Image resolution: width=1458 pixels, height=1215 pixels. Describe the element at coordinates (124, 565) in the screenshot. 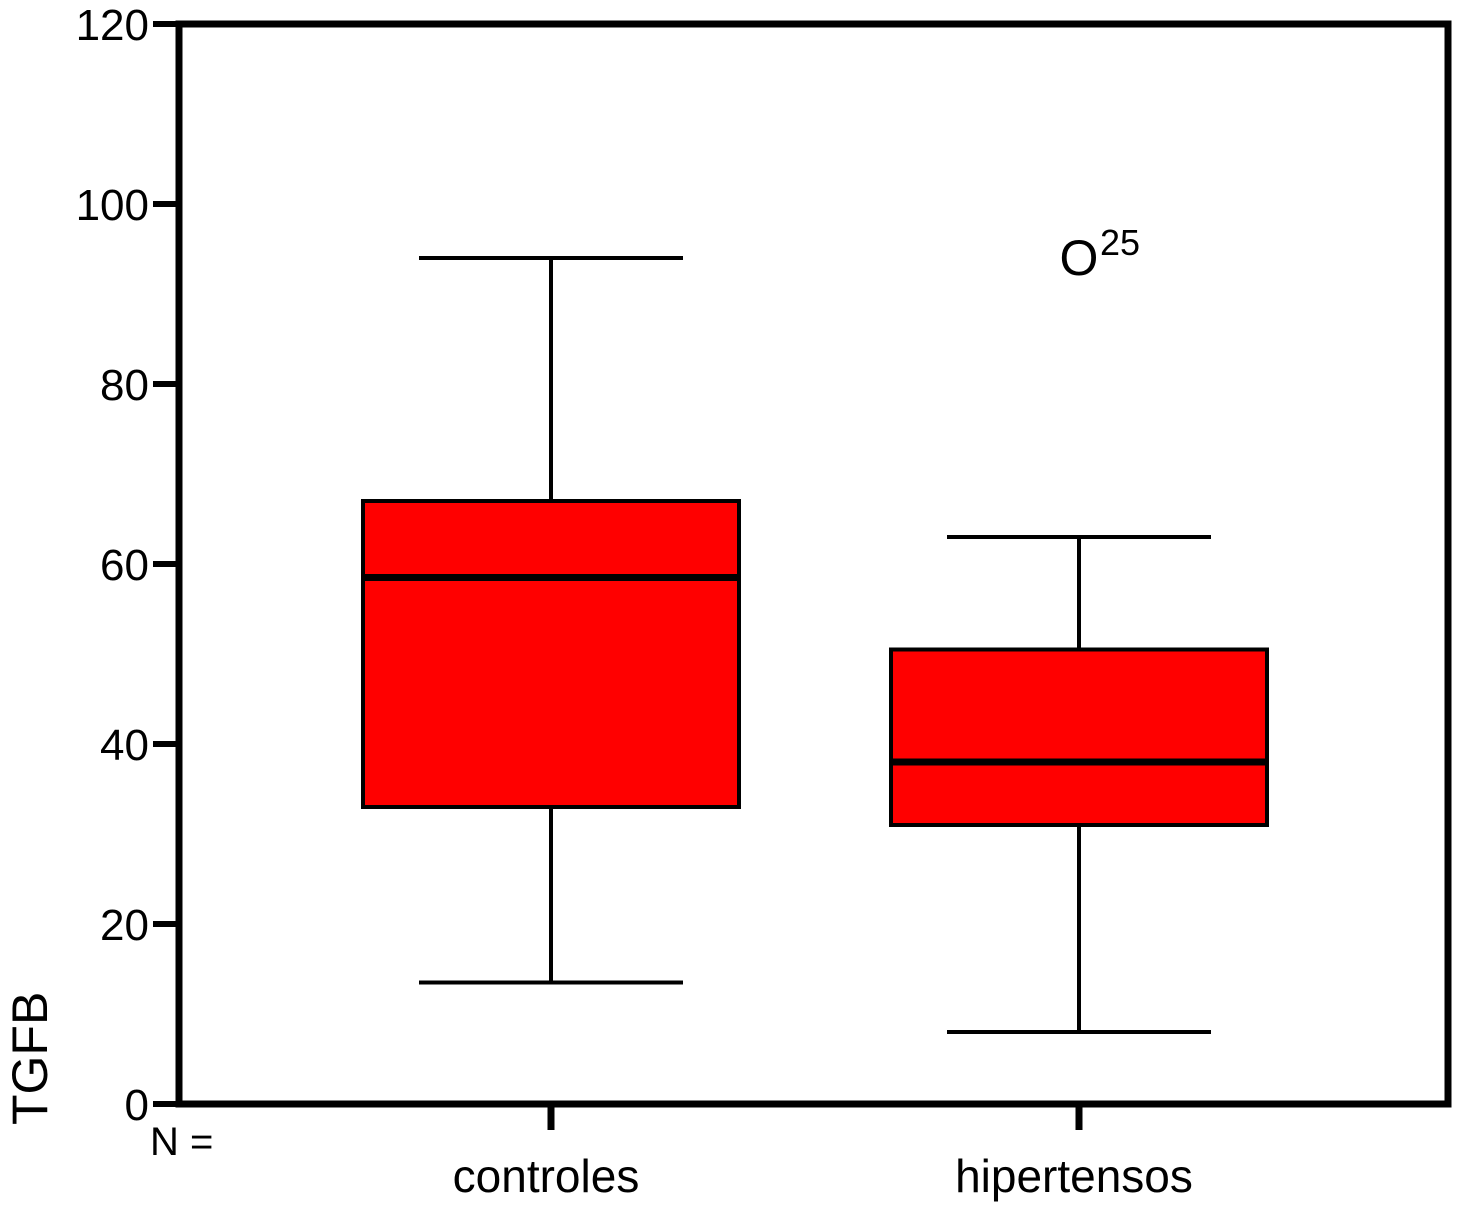

I see `y-tick-label: 60` at that location.